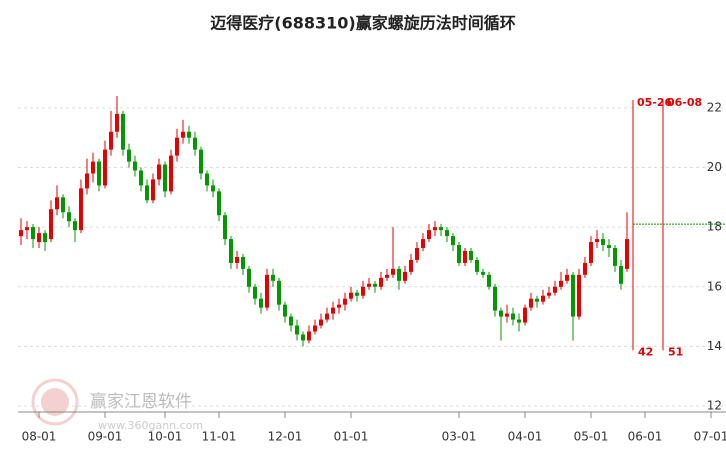  I want to click on x-tick-label: 01-01, so click(351, 437).